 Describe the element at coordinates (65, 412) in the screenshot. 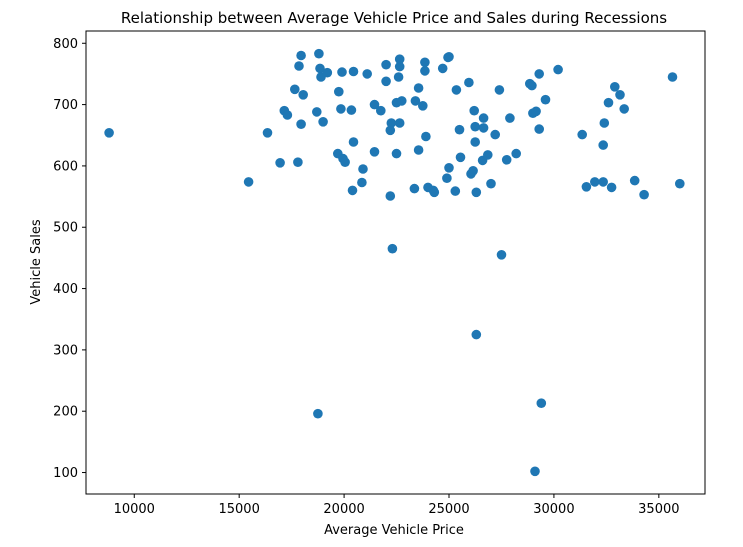

I see `y-tick-label: 200` at that location.